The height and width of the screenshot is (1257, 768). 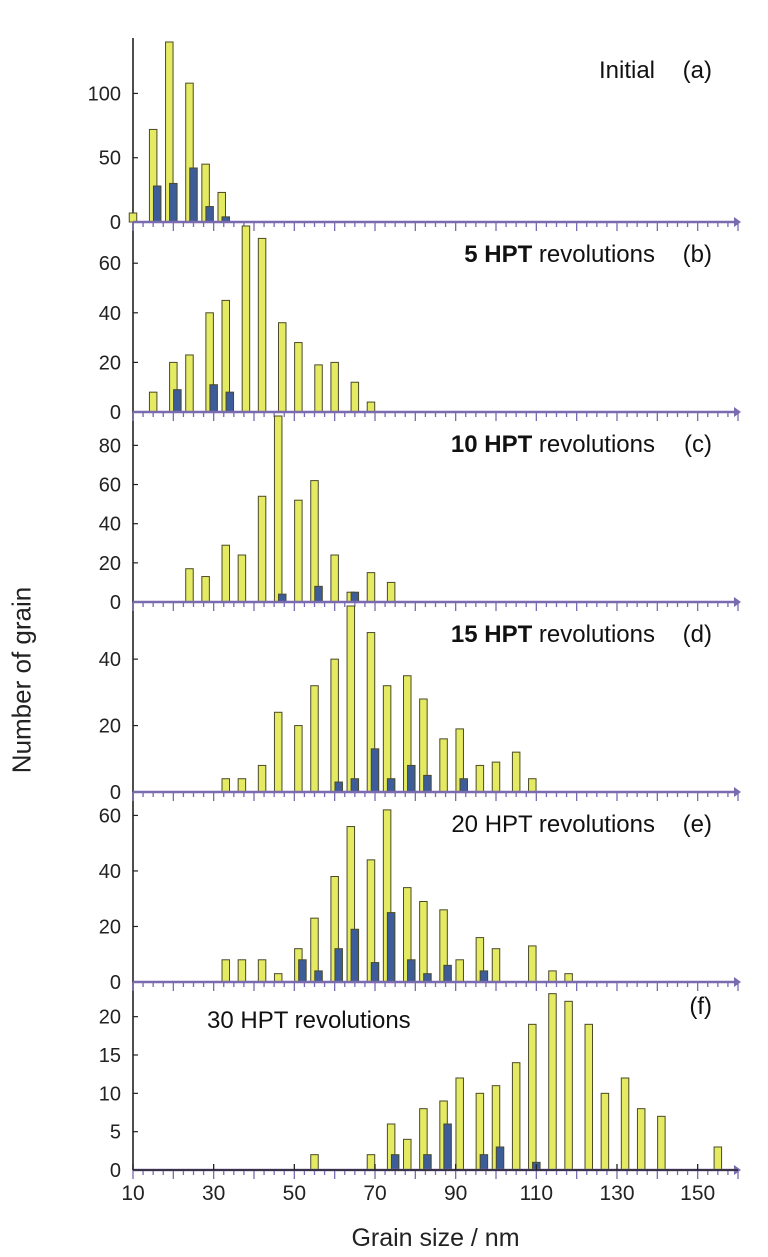 I want to click on primary-bar-a, so click(x=133, y=217).